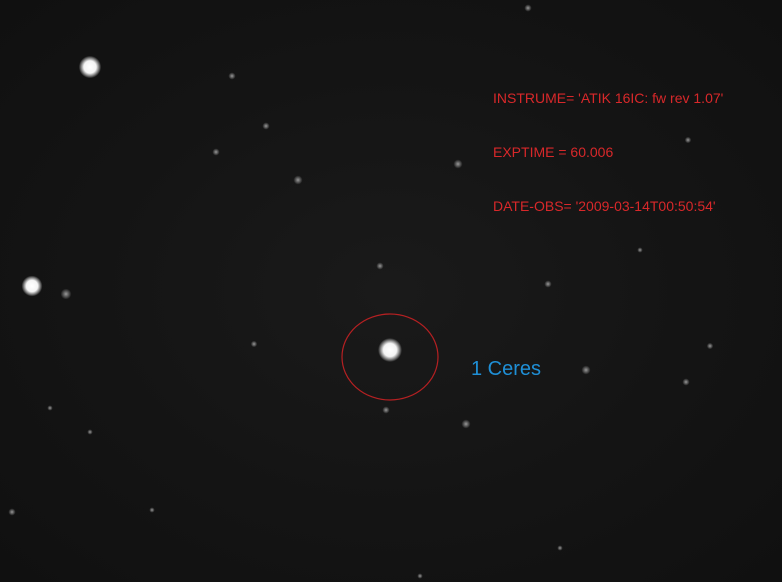 This screenshot has height=582, width=782. What do you see at coordinates (604, 206) in the screenshot?
I see `date-obs-line: DATE-OBS= '2009-03-14T00:50:54'` at bounding box center [604, 206].